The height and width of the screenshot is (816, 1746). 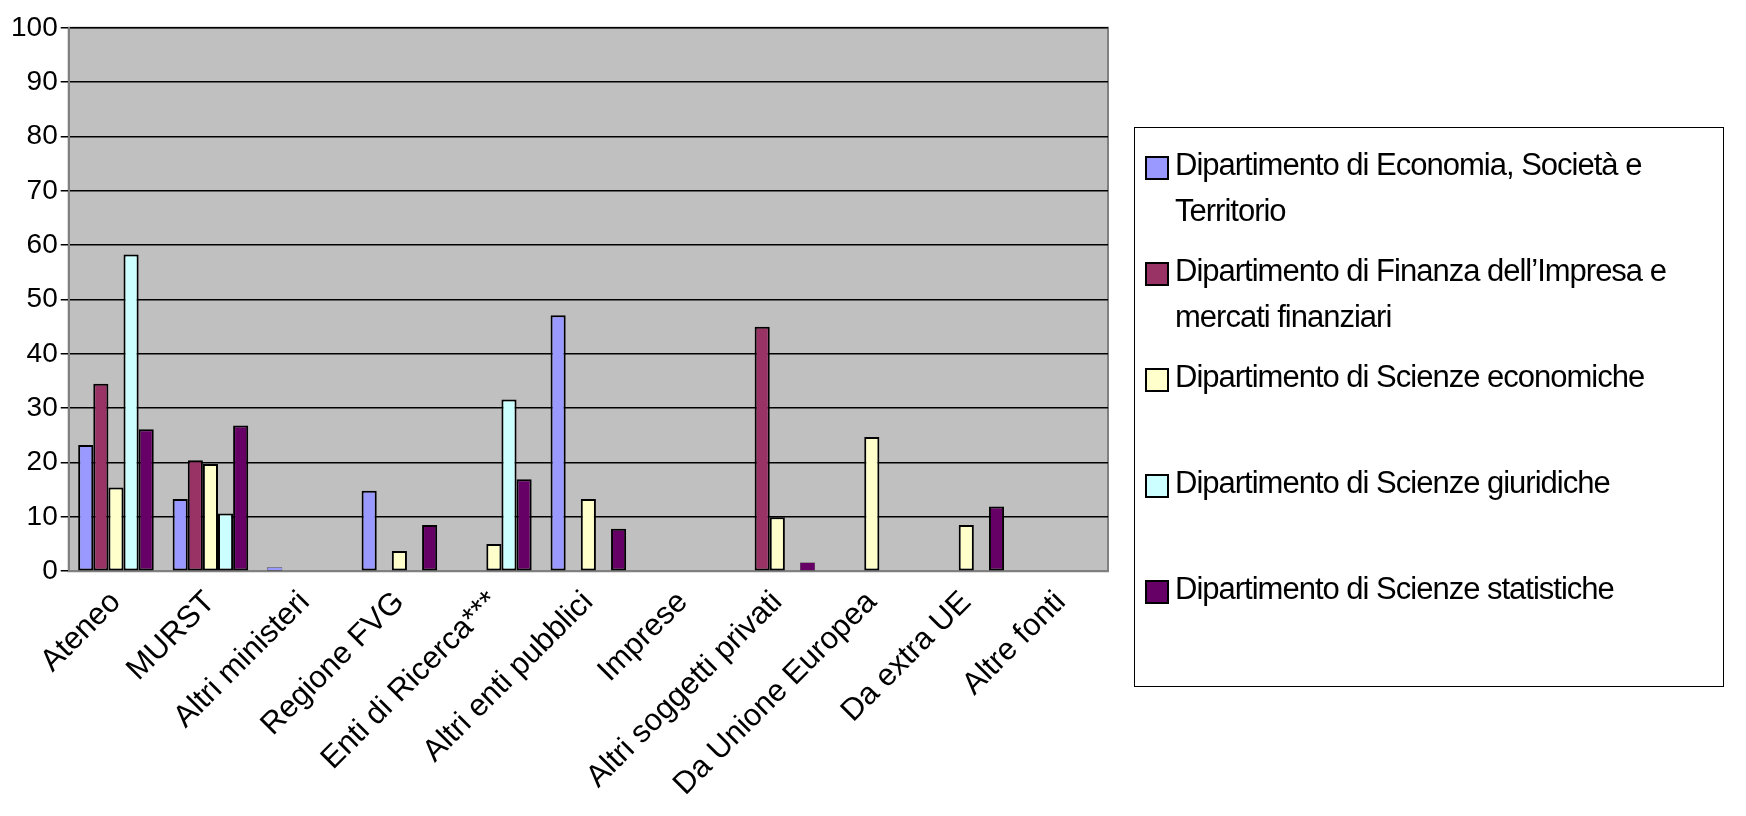 What do you see at coordinates (1410, 377) in the screenshot?
I see `legend-label: Dipartimento di Scienze economiche` at bounding box center [1410, 377].